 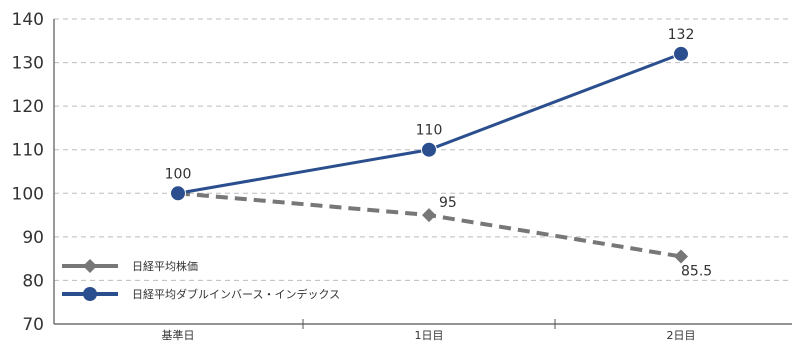 I want to click on x-tick-label-3: 2日目, so click(x=681, y=335).